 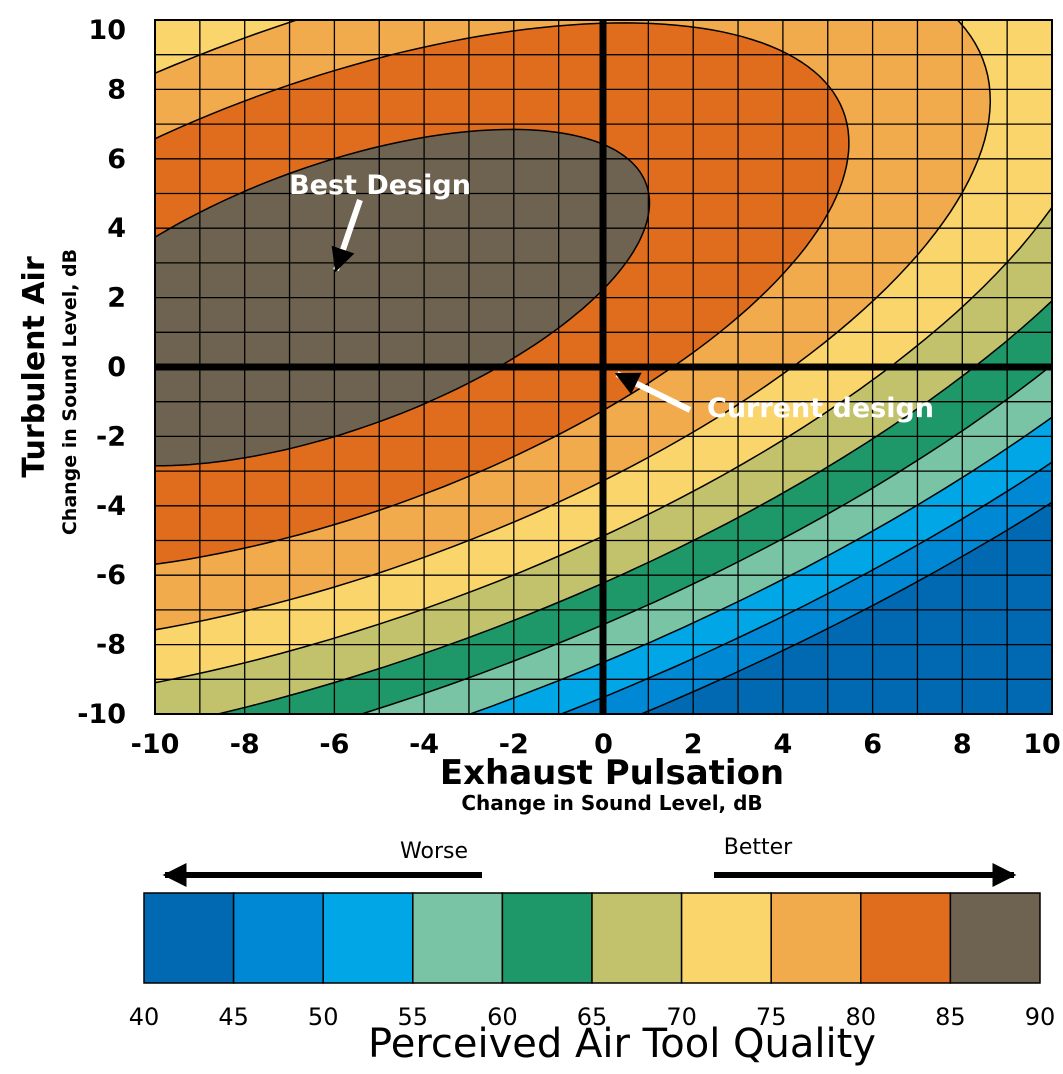 What do you see at coordinates (111, 436) in the screenshot?
I see `y-tick-label: -2` at bounding box center [111, 436].